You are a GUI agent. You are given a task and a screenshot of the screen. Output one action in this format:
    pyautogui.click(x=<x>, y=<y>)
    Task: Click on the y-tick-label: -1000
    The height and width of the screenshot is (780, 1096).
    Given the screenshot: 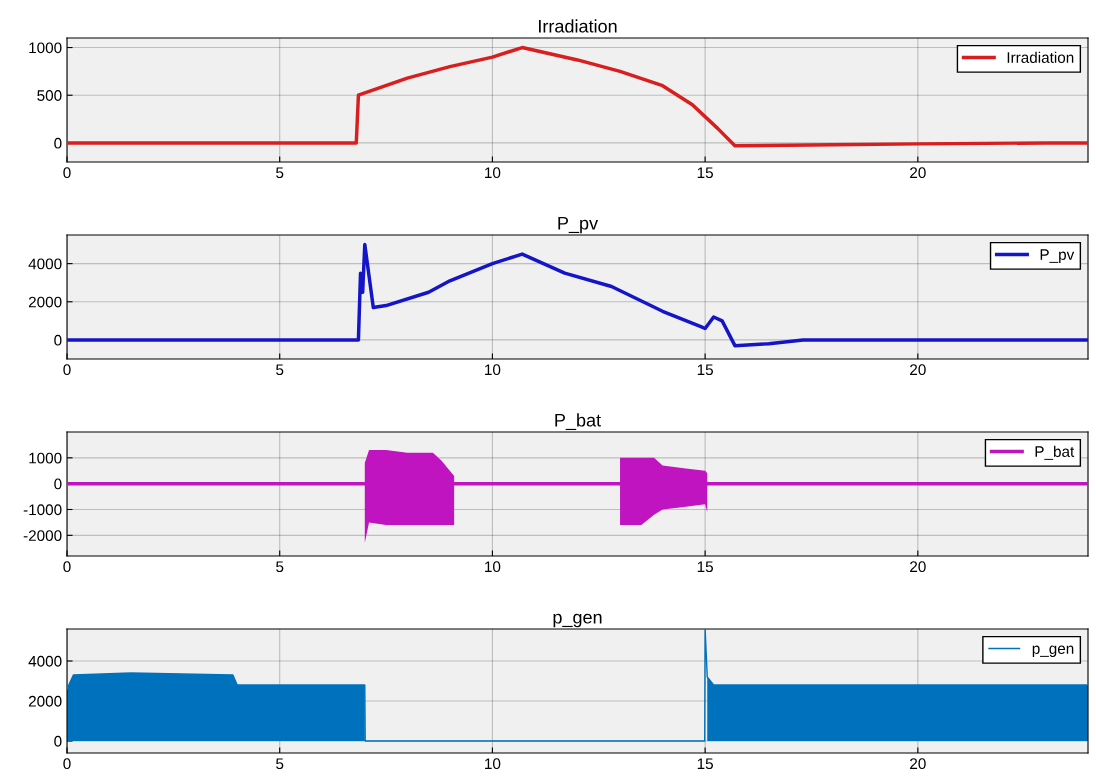 What is the action you would take?
    pyautogui.click(x=42, y=510)
    